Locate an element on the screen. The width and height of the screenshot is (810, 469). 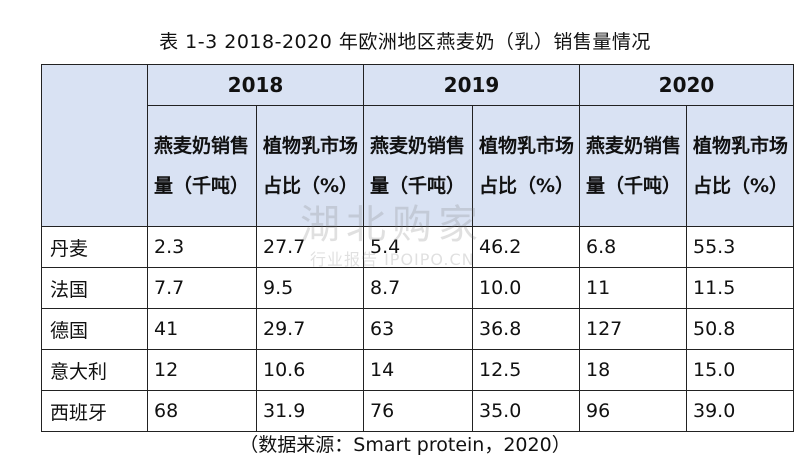
value-cell: 12.5 is located at coordinates (526, 370).